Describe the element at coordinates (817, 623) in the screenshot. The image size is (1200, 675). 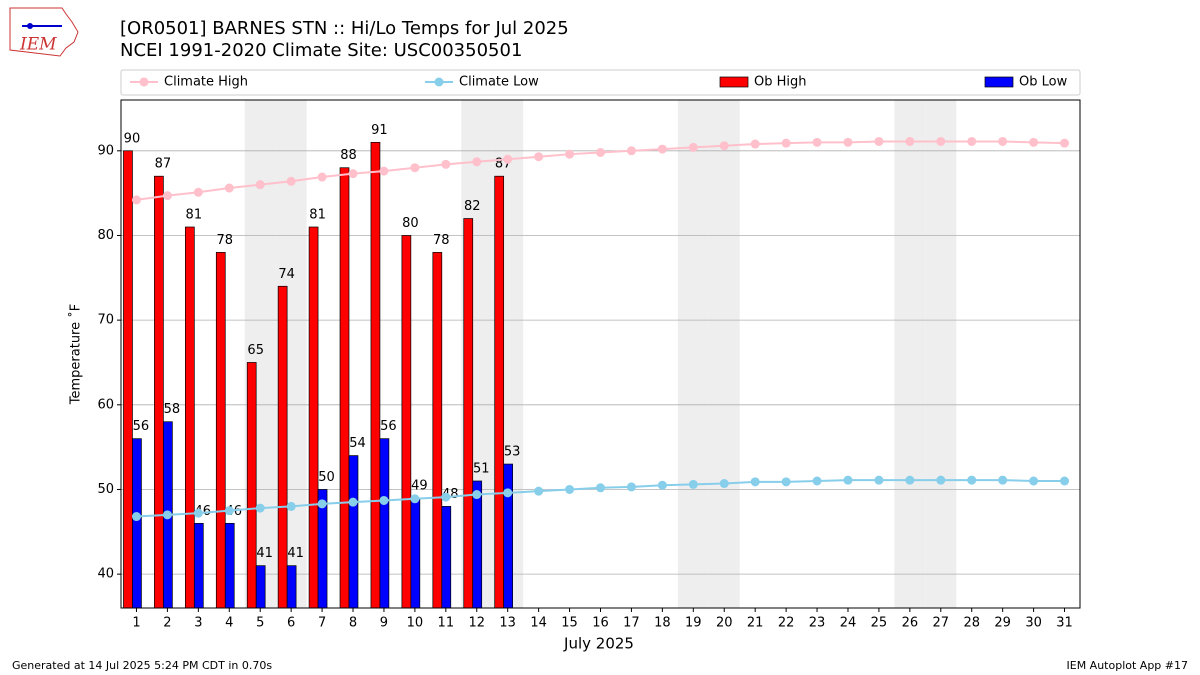
I see `x-tick-label: 23` at that location.